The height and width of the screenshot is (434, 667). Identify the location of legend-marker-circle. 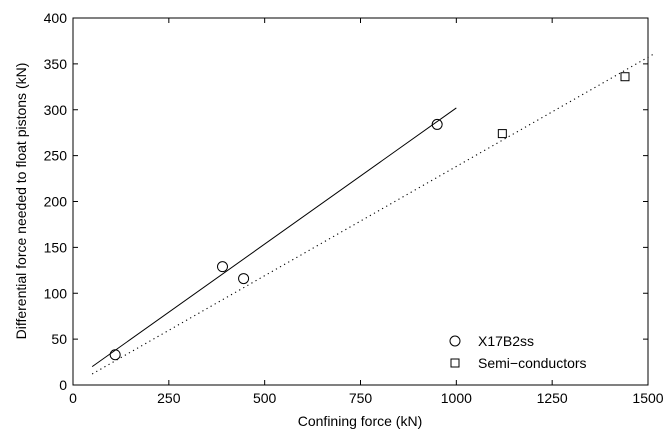
(455, 341).